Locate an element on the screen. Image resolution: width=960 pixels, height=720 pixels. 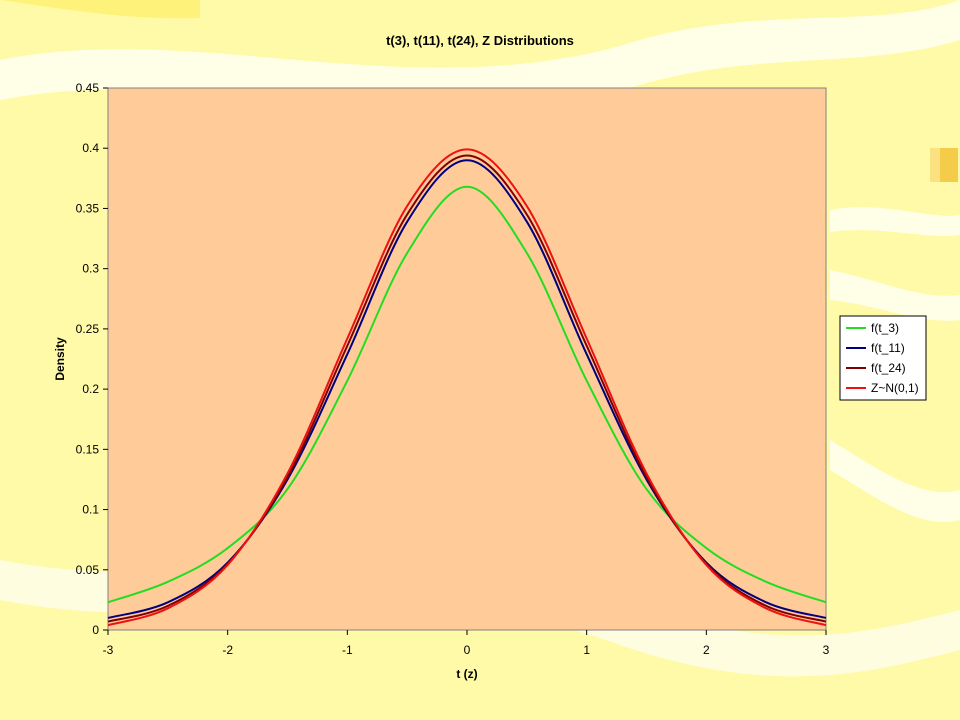
y-tick-label: 0.1 is located at coordinates (90, 510).